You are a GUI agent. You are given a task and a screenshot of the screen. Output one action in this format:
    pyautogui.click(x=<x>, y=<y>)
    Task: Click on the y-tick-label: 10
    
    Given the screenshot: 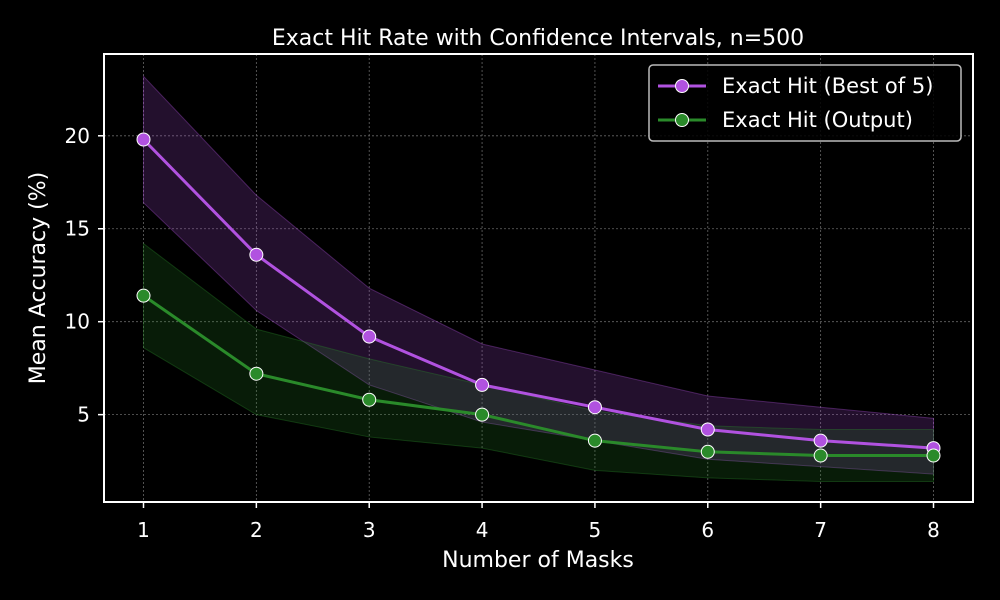 What is the action you would take?
    pyautogui.click(x=77, y=322)
    